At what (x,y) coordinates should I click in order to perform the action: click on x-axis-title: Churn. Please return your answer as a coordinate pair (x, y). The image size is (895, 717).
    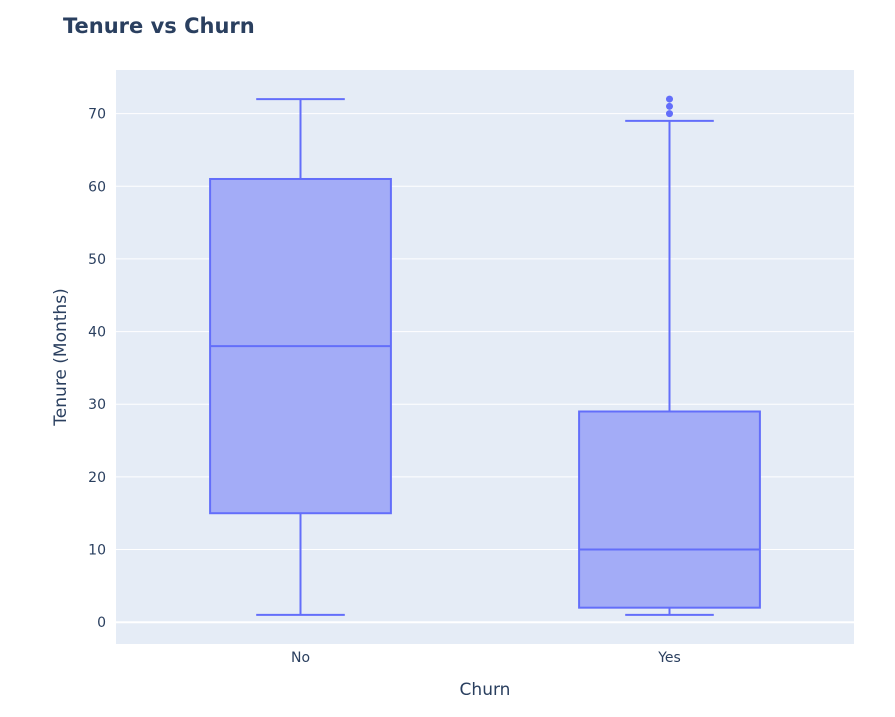
    Looking at the image, I should click on (485, 690).